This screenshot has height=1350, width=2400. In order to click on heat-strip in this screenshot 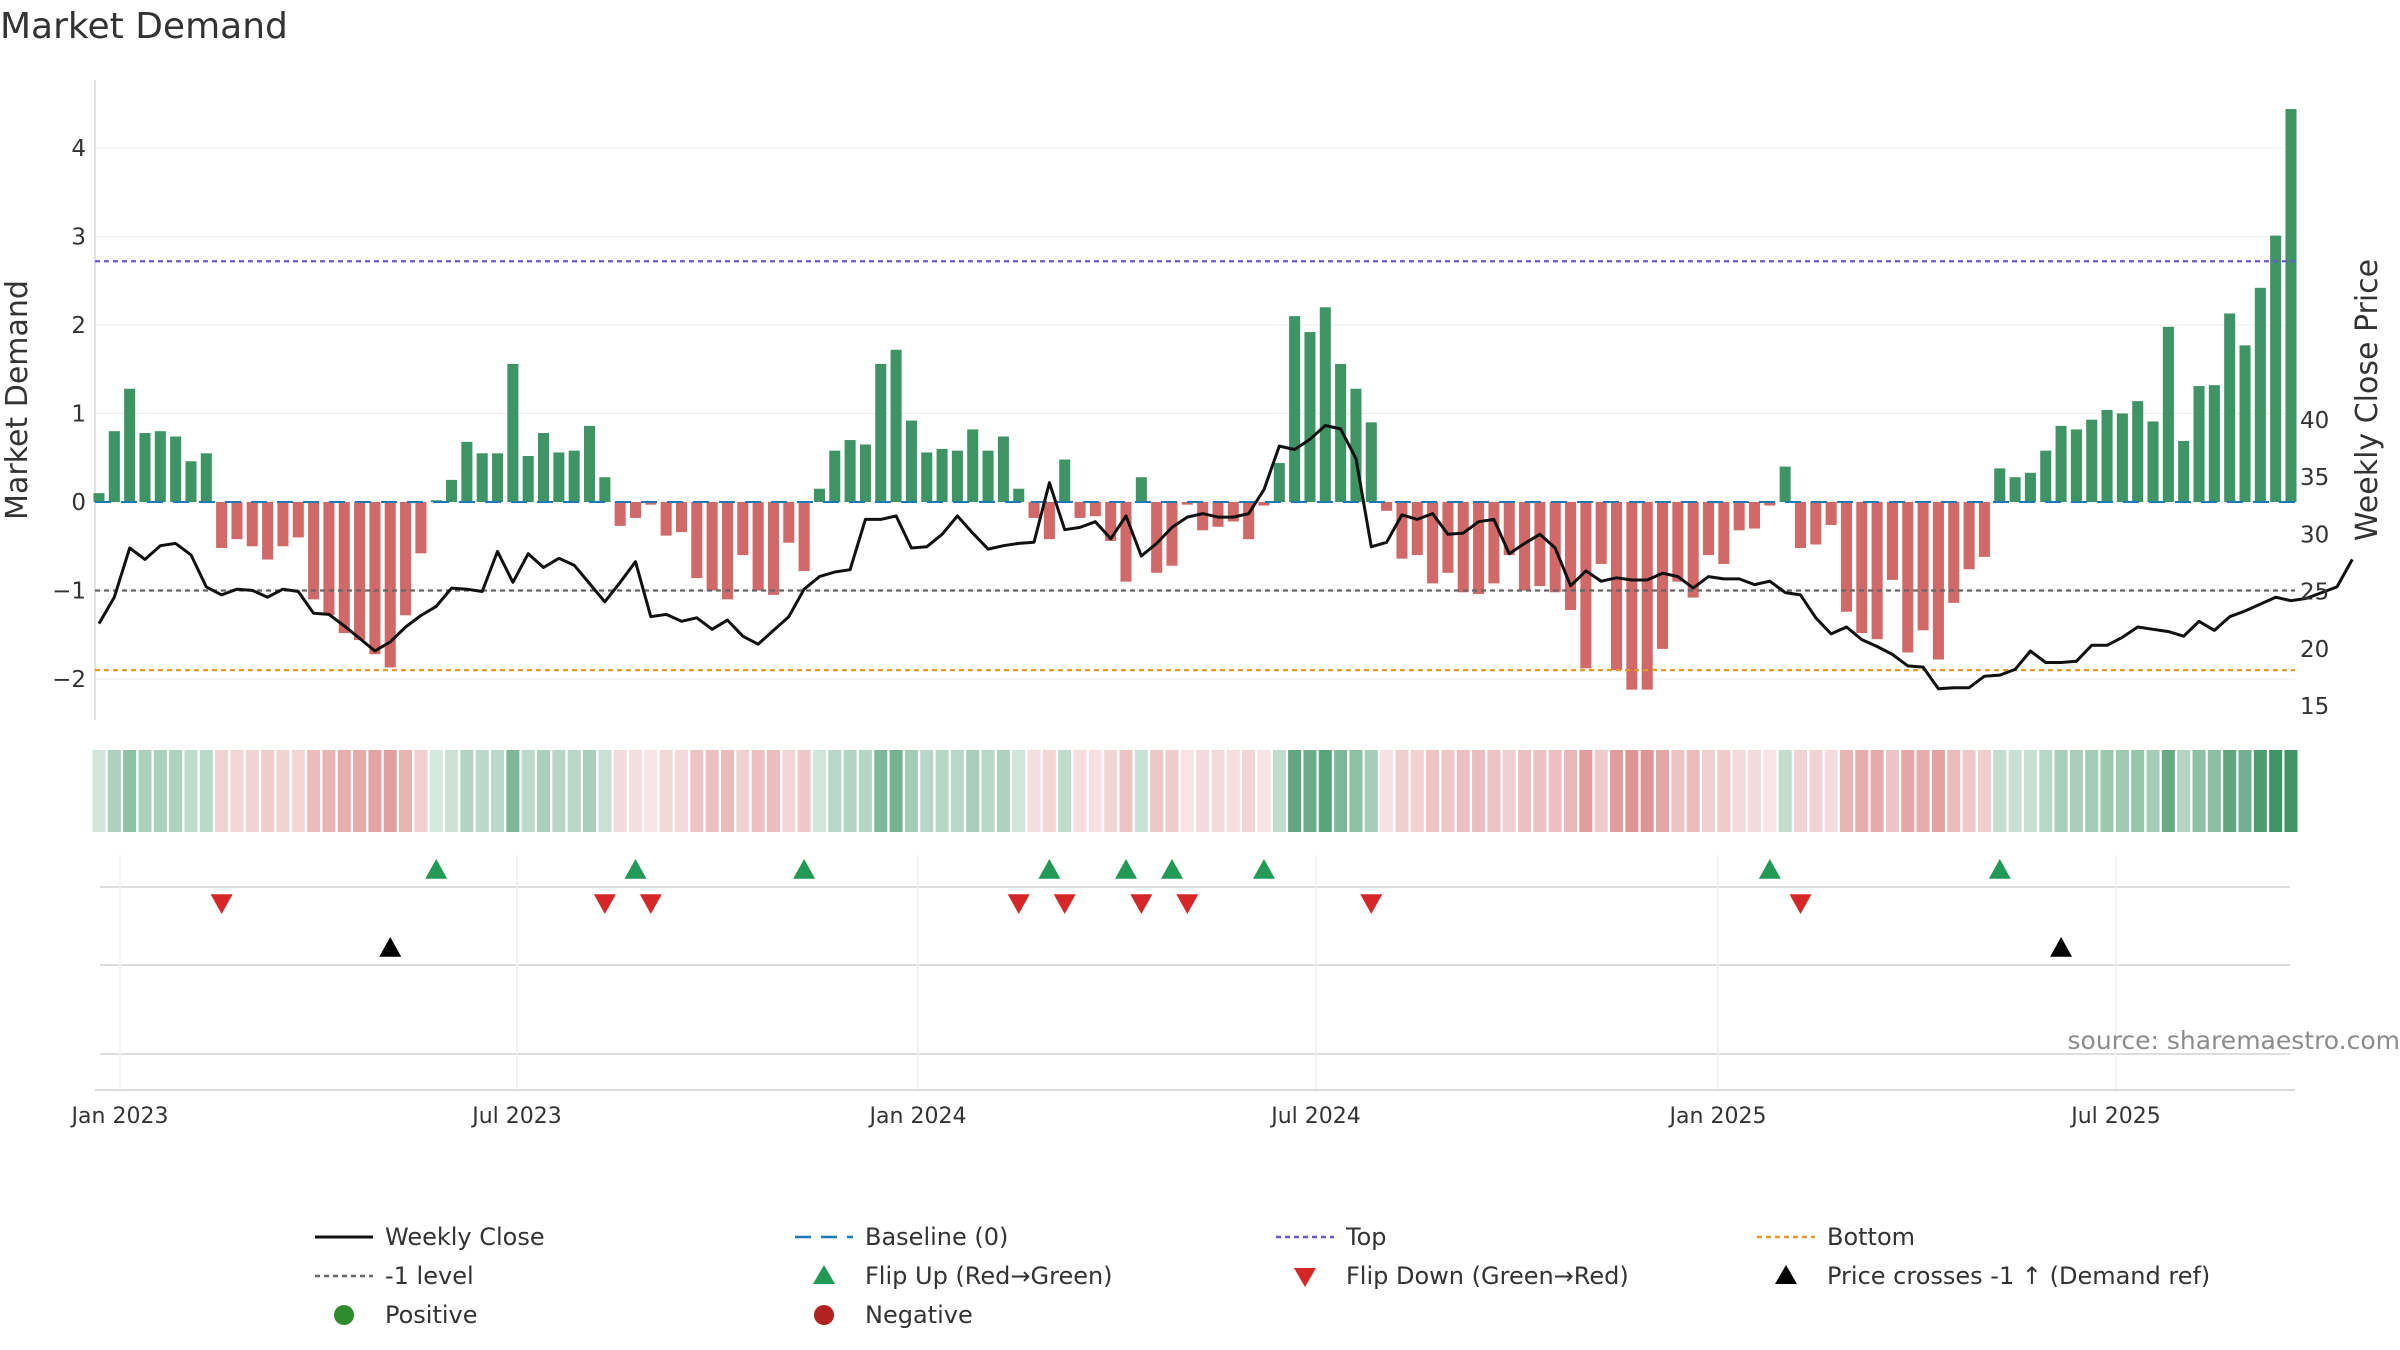, I will do `click(1195, 791)`.